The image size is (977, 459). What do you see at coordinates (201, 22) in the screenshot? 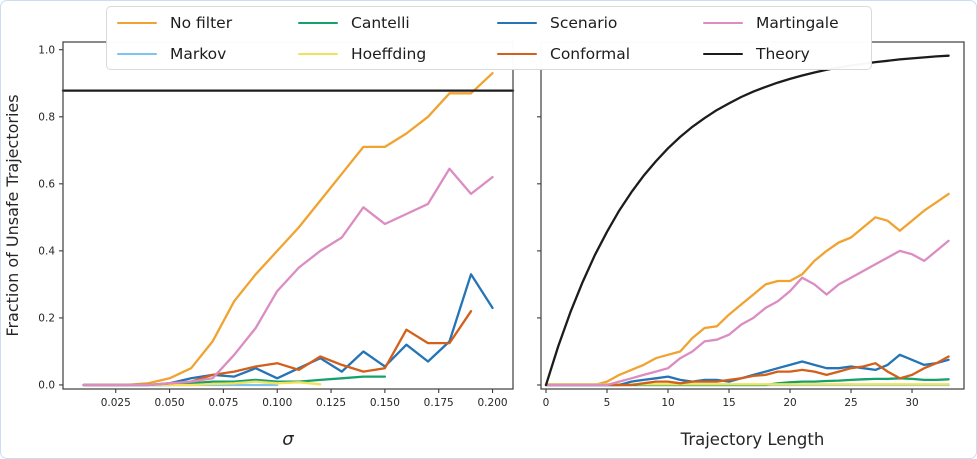
I see `legend-label: No filter` at bounding box center [201, 22].